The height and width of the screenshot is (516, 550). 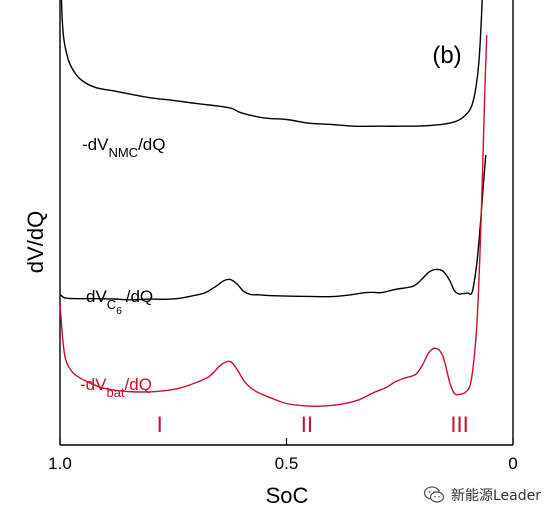 I want to click on watermark-text: 新能源Leader, so click(x=496, y=496).